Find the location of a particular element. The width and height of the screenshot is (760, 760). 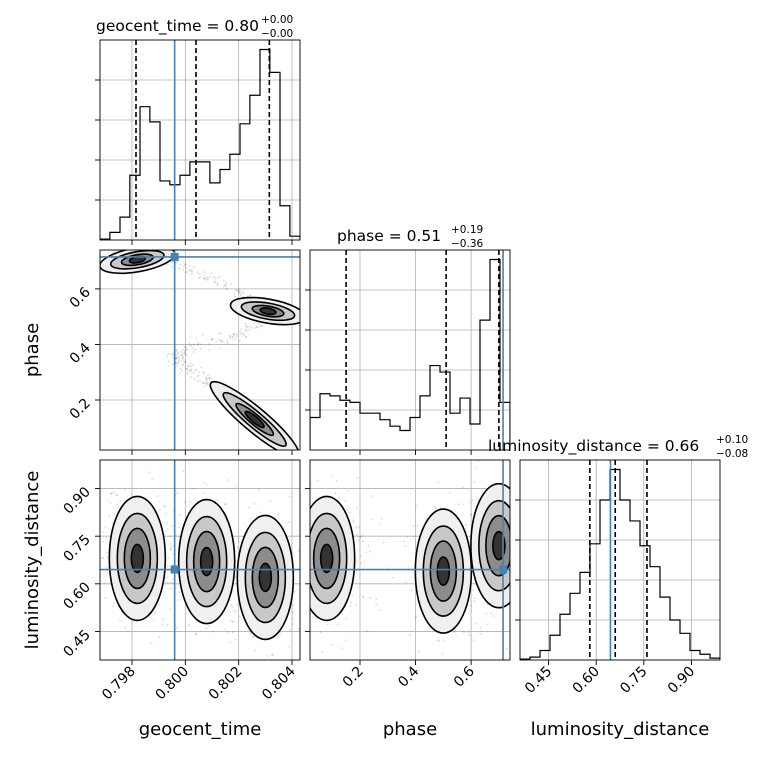

density-layer is located at coordinates (200, 350).